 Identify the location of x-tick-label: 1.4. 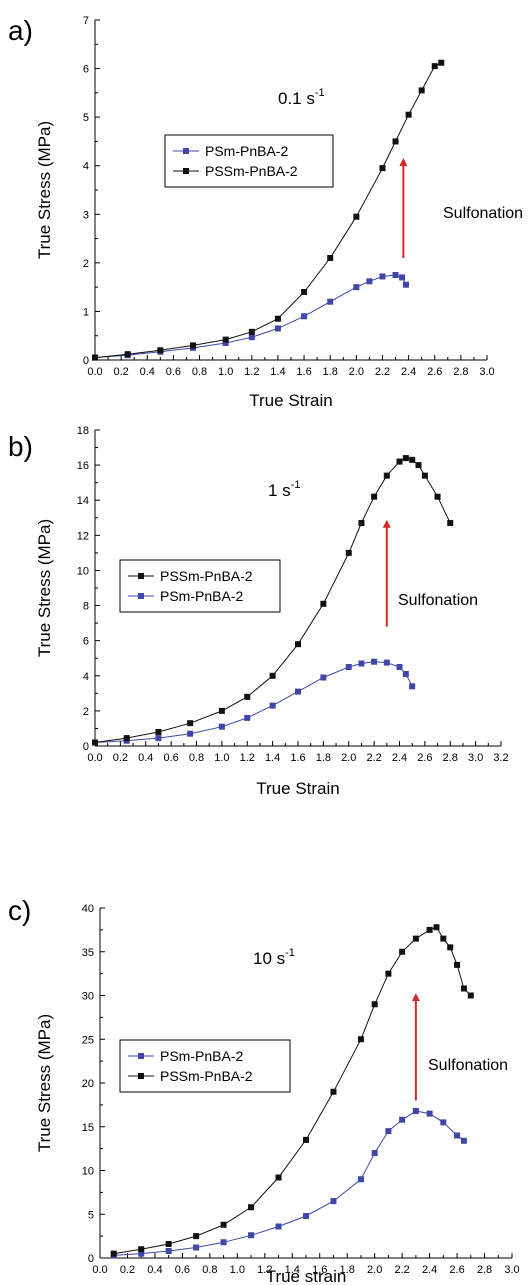
(292, 1270).